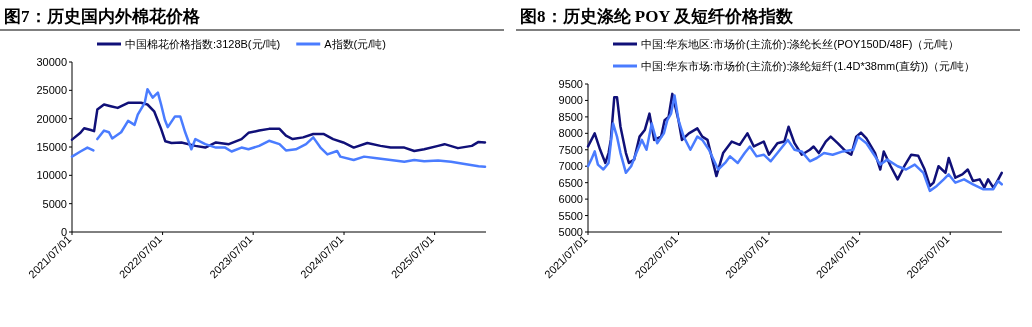 Image resolution: width=1032 pixels, height=327 pixels. What do you see at coordinates (51, 175) in the screenshot?
I see `y-tick-label: 10000` at bounding box center [51, 175].